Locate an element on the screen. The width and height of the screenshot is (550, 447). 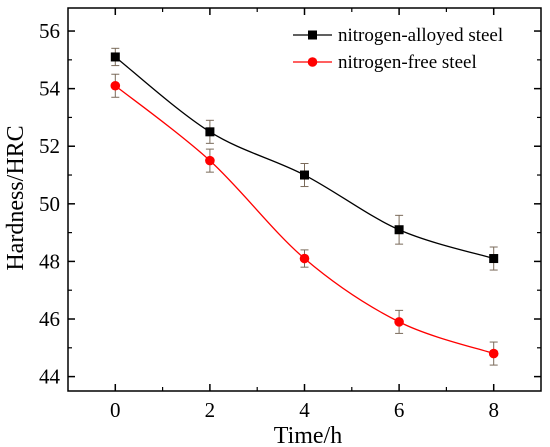
x-tick-label: 0 is located at coordinates (115, 410).